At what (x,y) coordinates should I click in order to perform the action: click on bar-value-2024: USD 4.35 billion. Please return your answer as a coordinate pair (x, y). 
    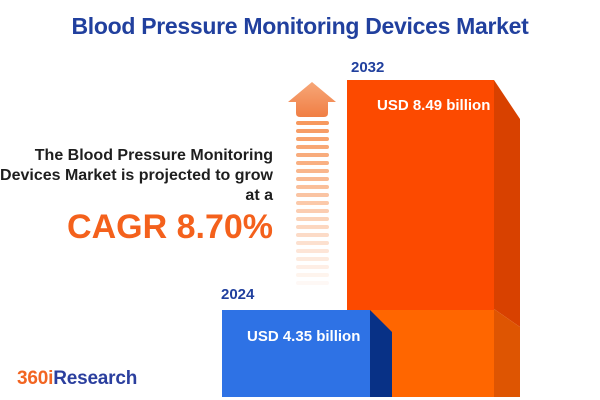
    Looking at the image, I should click on (304, 336).